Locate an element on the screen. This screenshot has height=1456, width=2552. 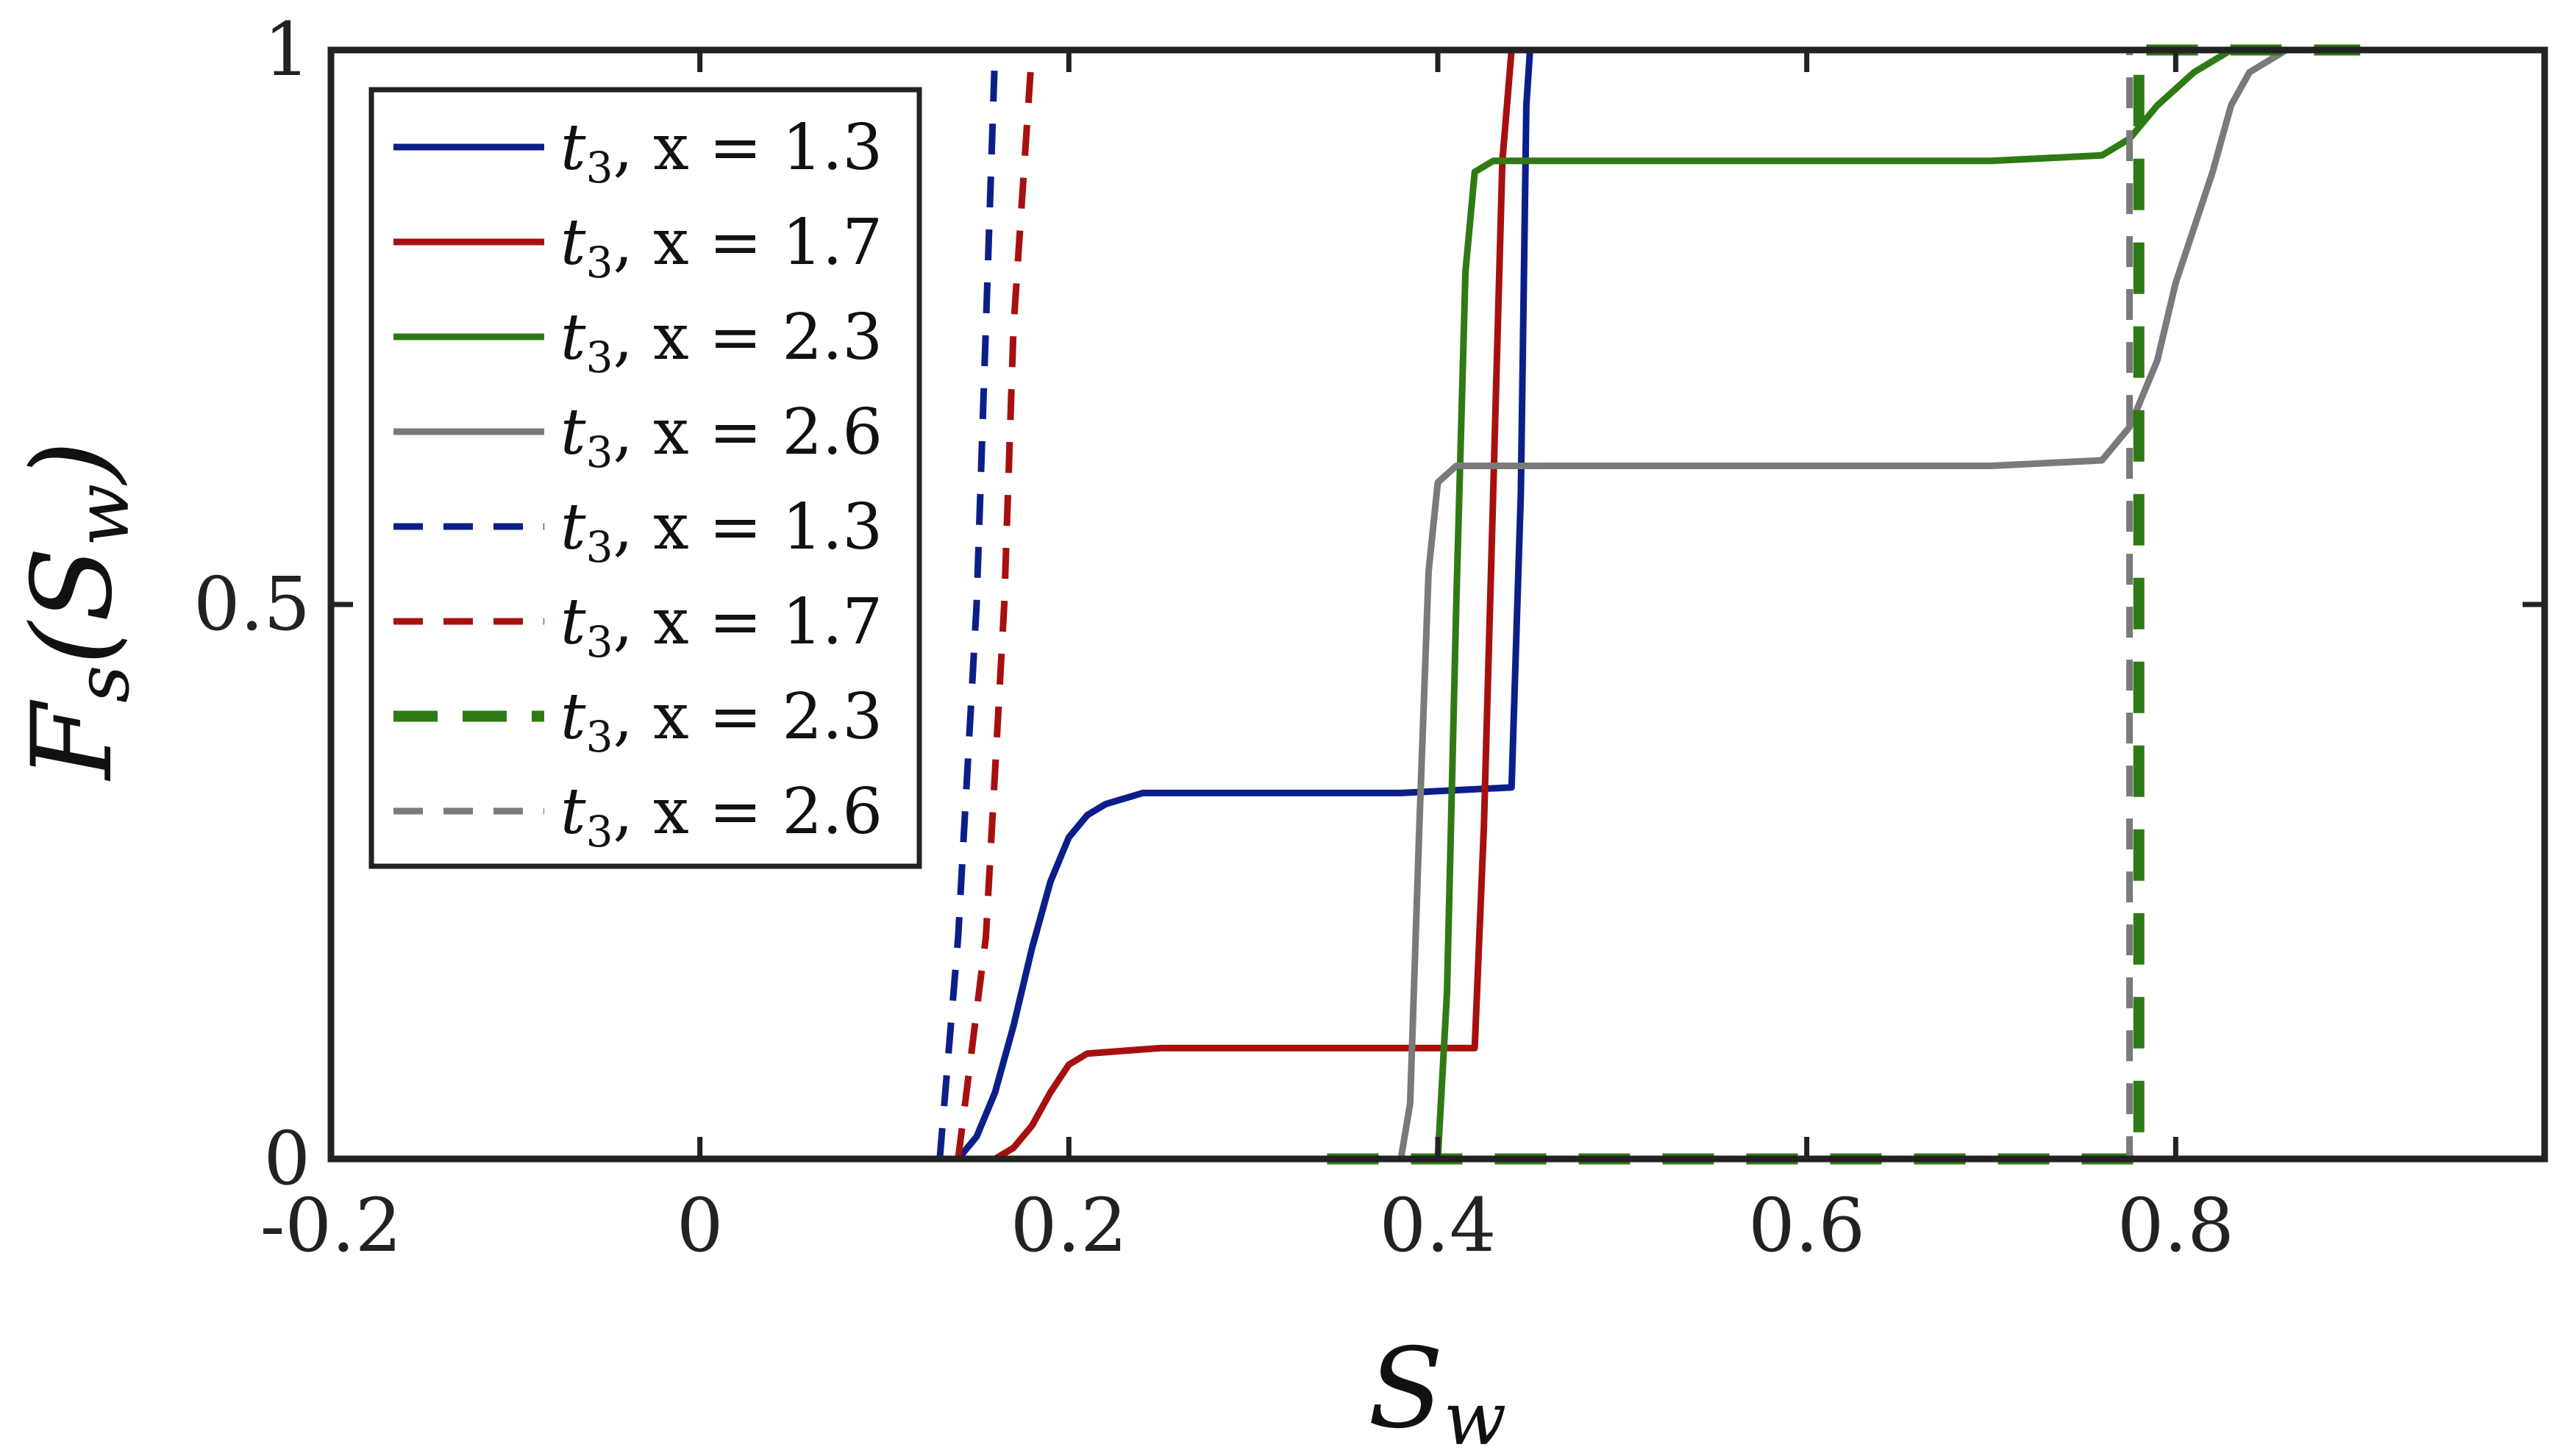
legend-label-1: t3, x = 1.3 is located at coordinates (721, 152).